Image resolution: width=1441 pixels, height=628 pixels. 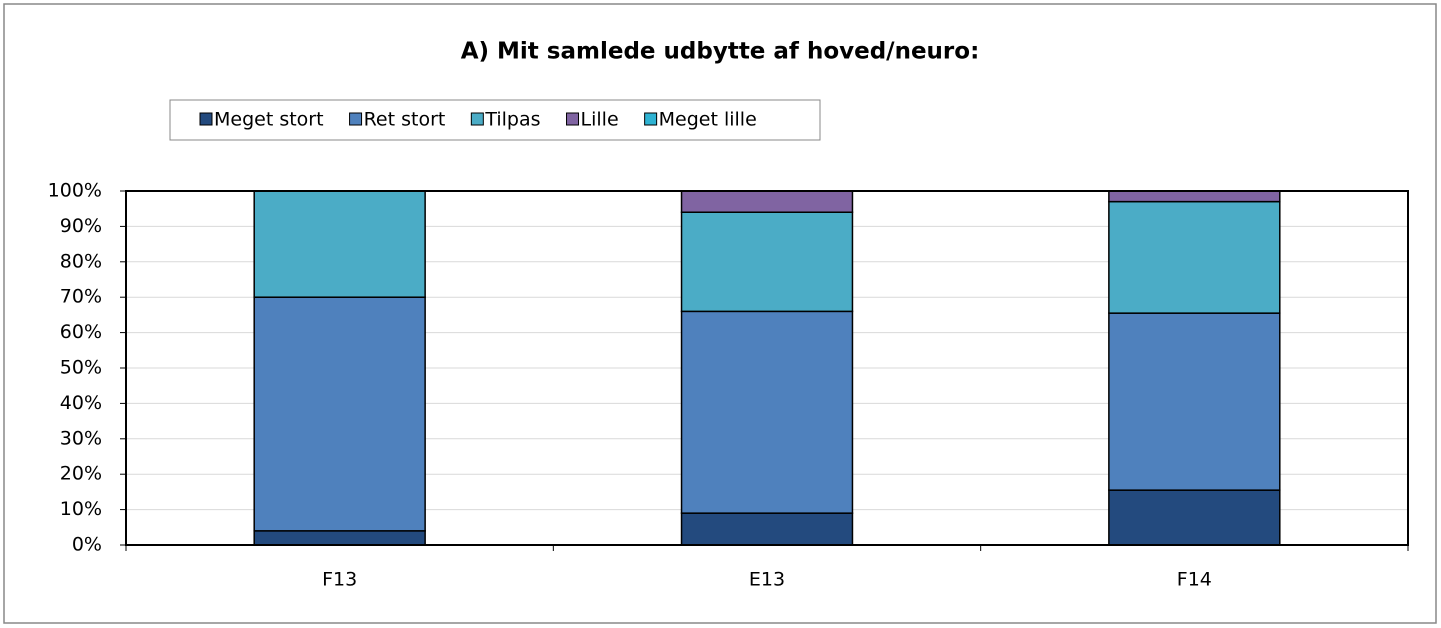 I want to click on chart-title: A) Mit samlede udbytte af hoved/neuro:, so click(x=720, y=52).